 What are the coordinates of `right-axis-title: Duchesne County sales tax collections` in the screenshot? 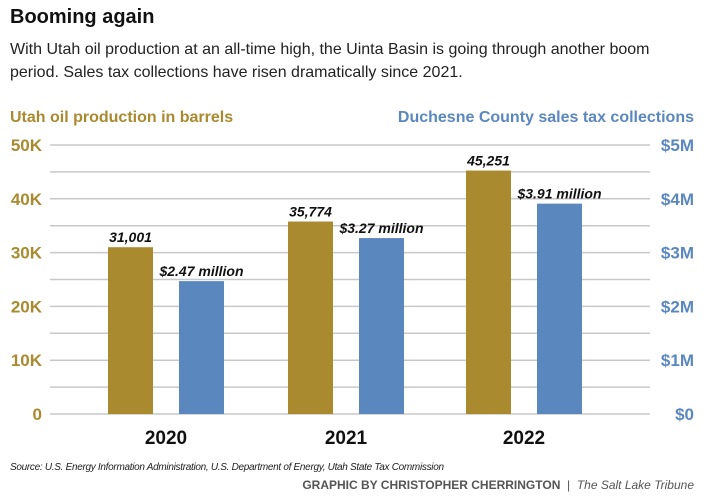 It's located at (546, 117).